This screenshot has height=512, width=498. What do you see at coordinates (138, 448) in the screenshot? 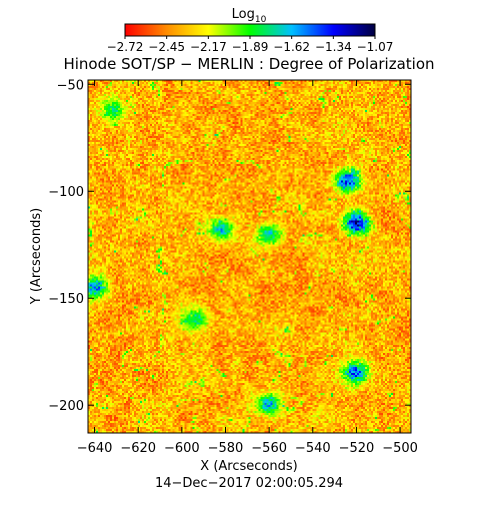
I see `x-tick-label: −620` at bounding box center [138, 448].